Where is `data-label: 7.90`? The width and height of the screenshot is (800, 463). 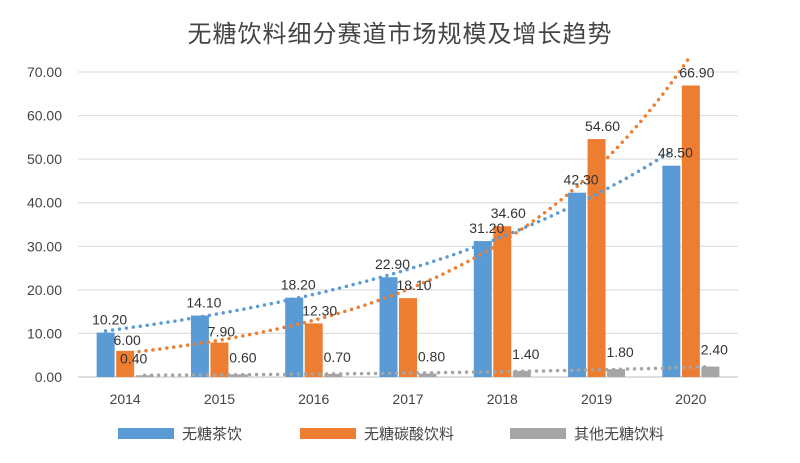 data-label: 7.90 is located at coordinates (221, 332).